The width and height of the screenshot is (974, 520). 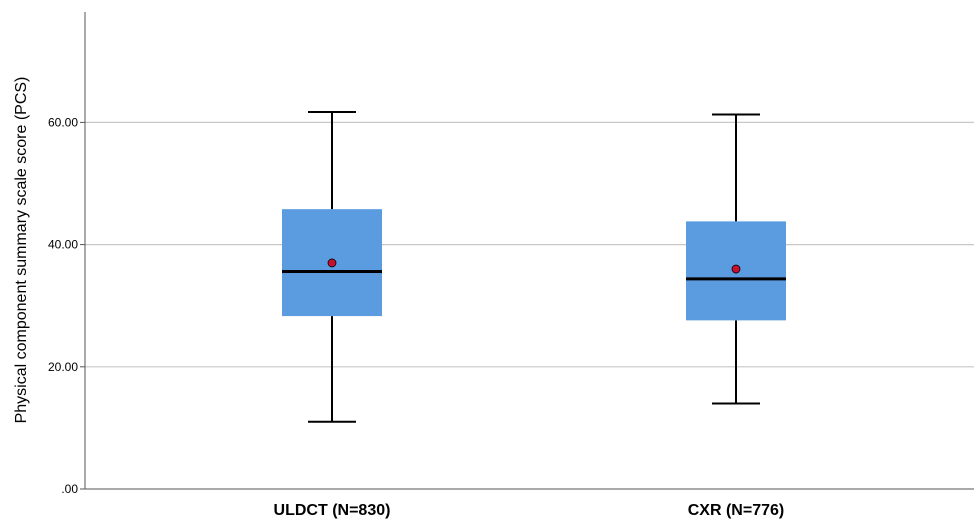 I want to click on category-label-0: ULDCT (N=830), so click(x=332, y=510).